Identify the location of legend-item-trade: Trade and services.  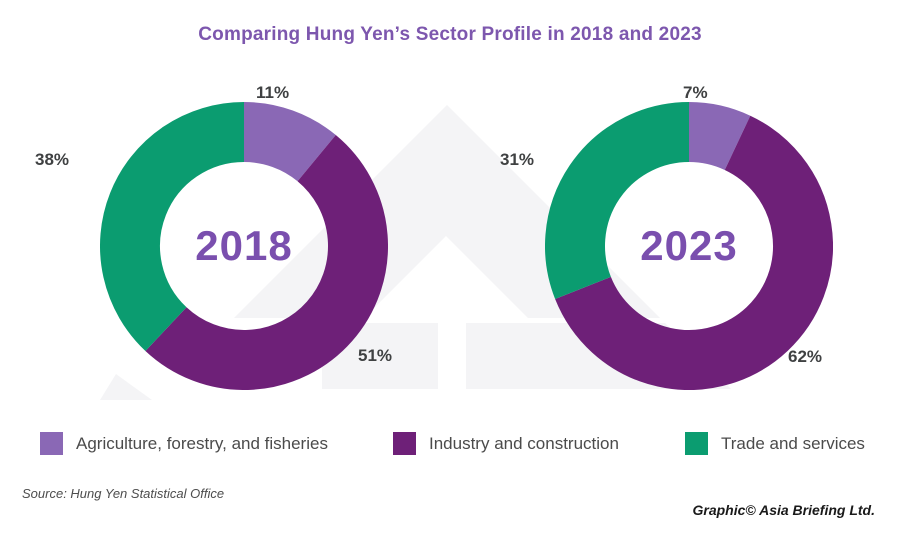
(775, 443).